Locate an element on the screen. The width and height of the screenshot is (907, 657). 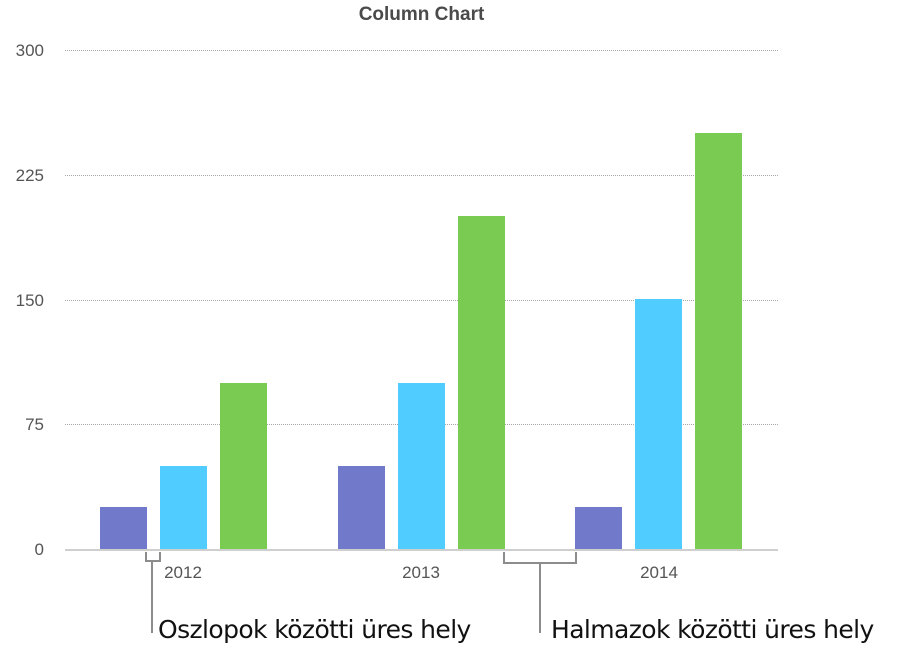
y-tick-0: 0 is located at coordinates (39, 549).